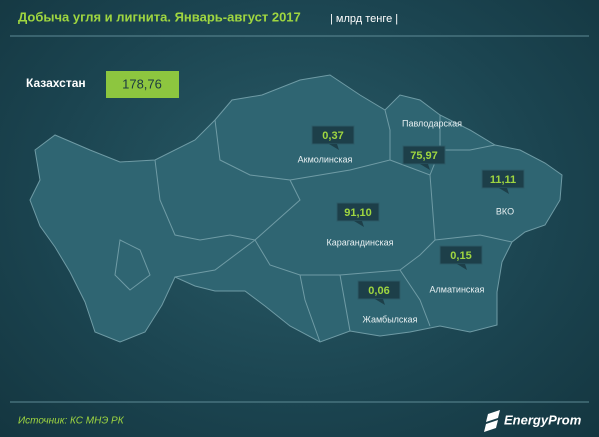 The image size is (599, 437). I want to click on region-name: Павлодарская, so click(432, 123).